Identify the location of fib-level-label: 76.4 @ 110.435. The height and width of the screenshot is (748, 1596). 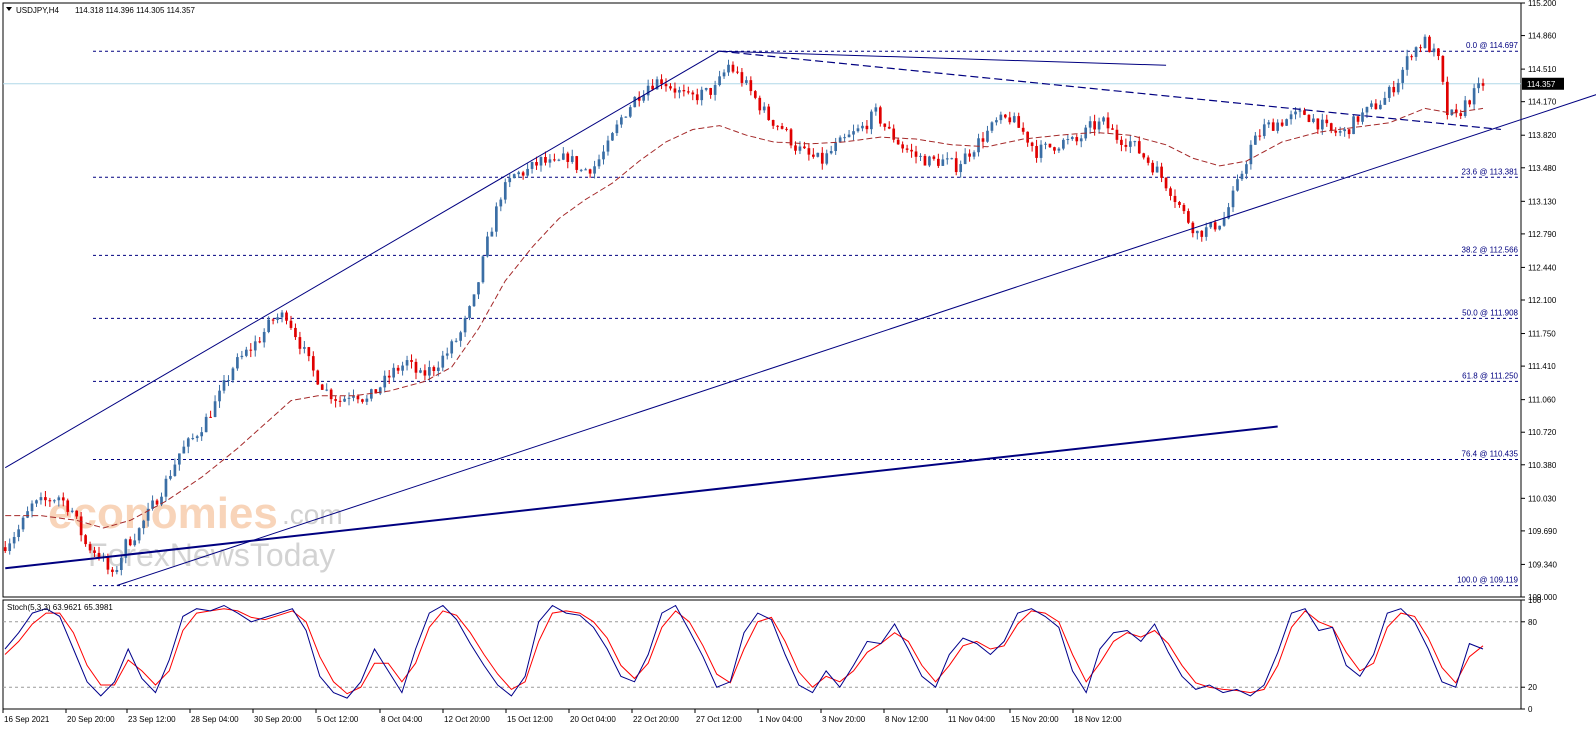
(1490, 454).